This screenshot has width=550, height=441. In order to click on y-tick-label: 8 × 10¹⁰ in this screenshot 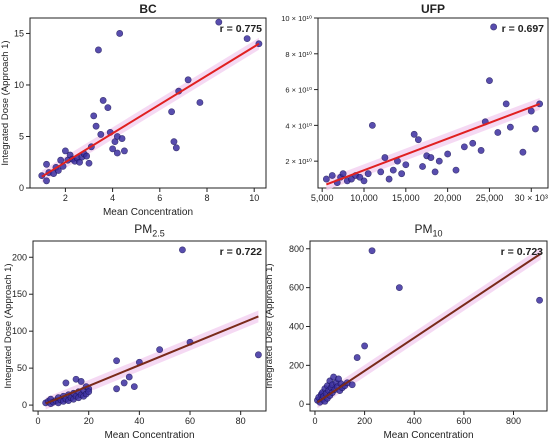, I will do `click(298, 54)`.